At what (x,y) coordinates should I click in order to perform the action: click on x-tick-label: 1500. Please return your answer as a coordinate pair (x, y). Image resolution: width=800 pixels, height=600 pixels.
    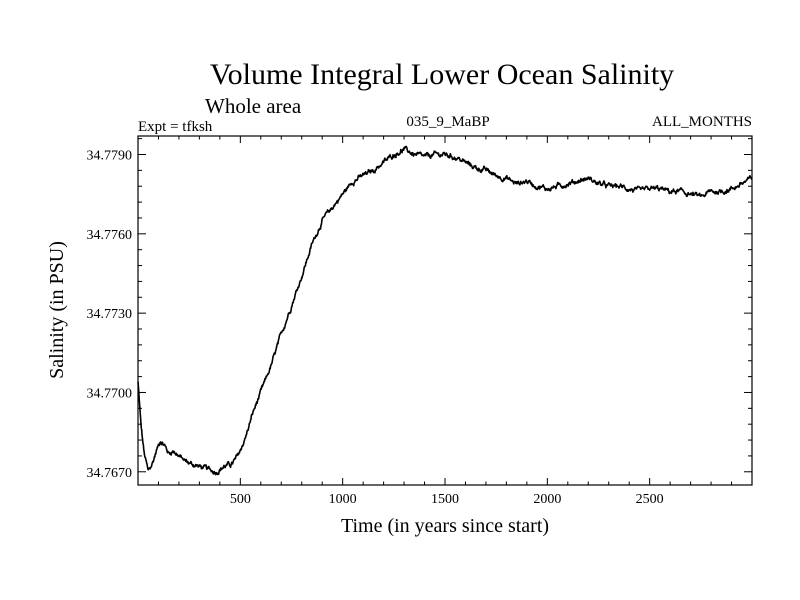
    Looking at the image, I should click on (445, 499).